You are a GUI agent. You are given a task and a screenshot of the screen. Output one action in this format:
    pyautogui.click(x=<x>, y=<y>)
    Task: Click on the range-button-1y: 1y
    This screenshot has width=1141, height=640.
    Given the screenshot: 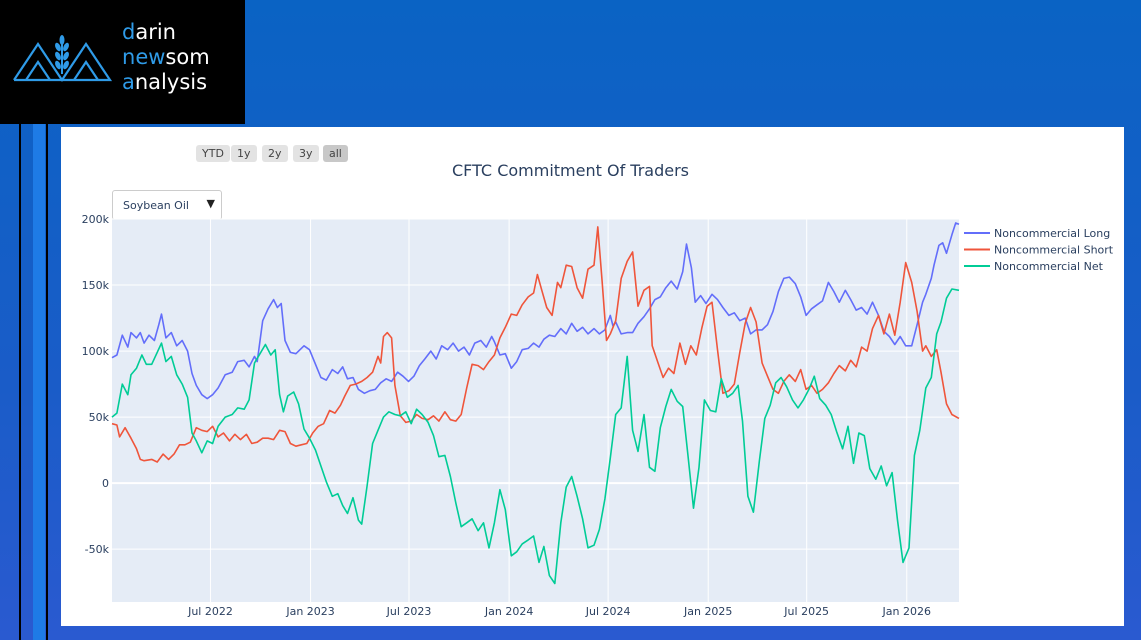 What is the action you would take?
    pyautogui.click(x=244, y=153)
    